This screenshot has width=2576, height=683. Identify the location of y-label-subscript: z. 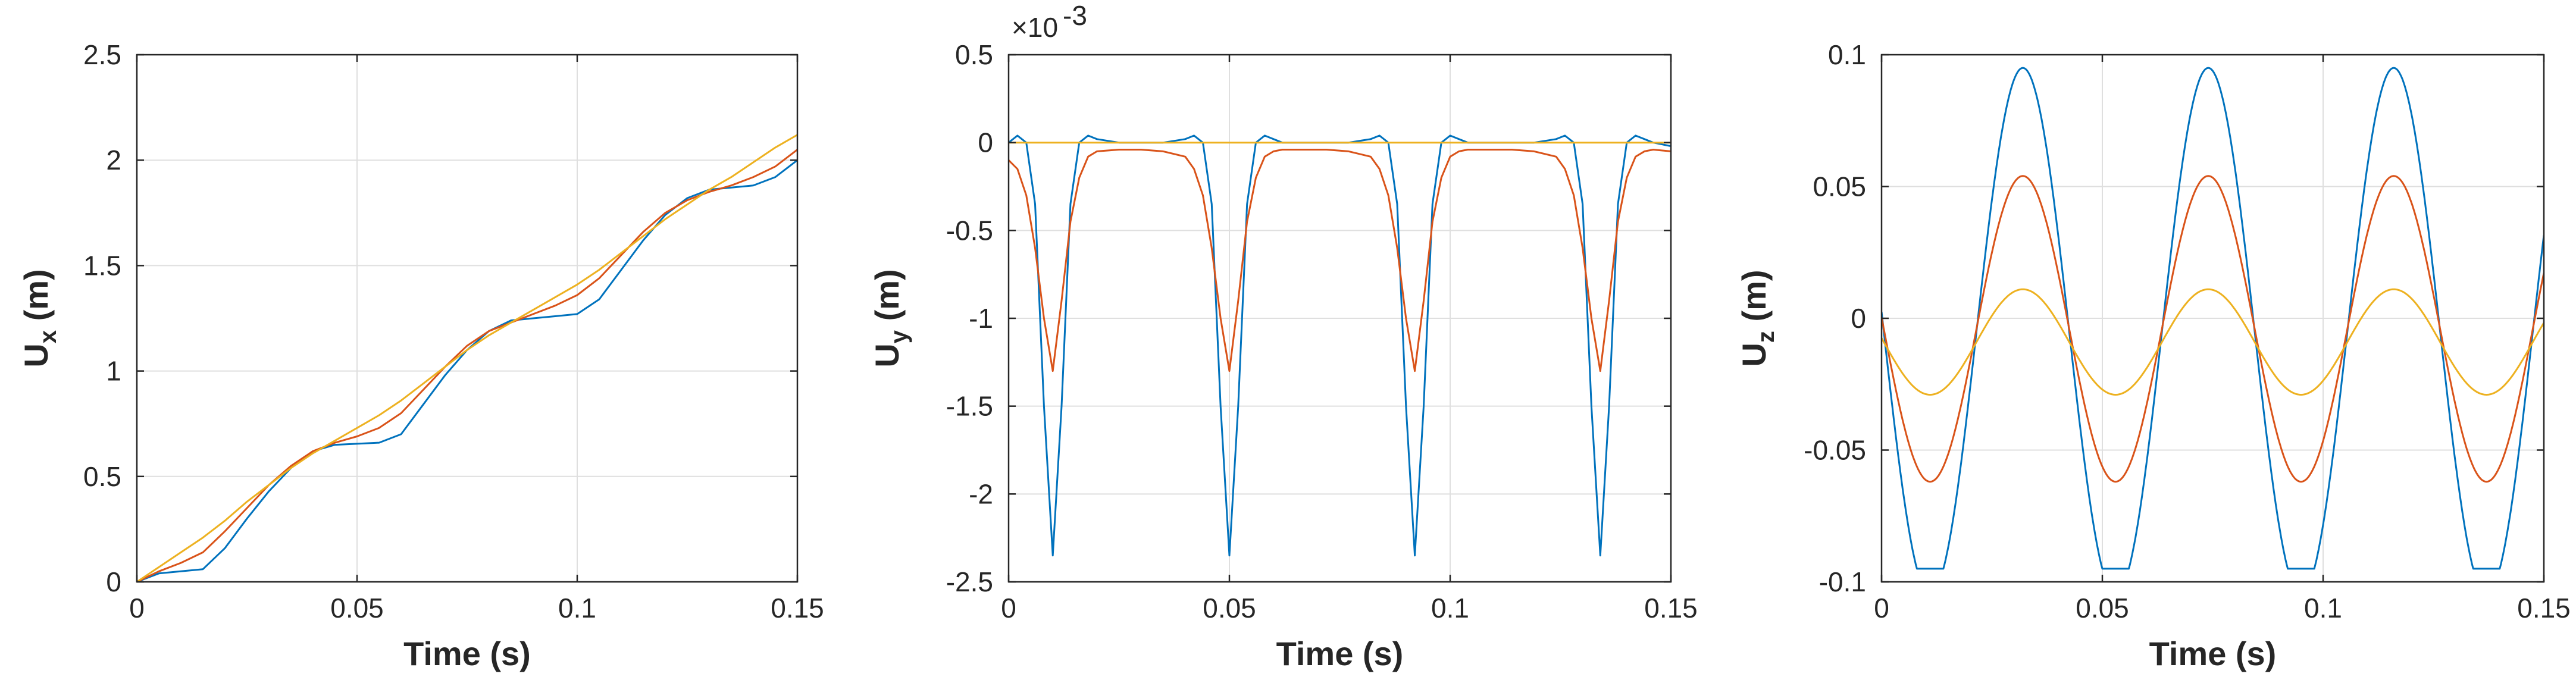
(1766, 337).